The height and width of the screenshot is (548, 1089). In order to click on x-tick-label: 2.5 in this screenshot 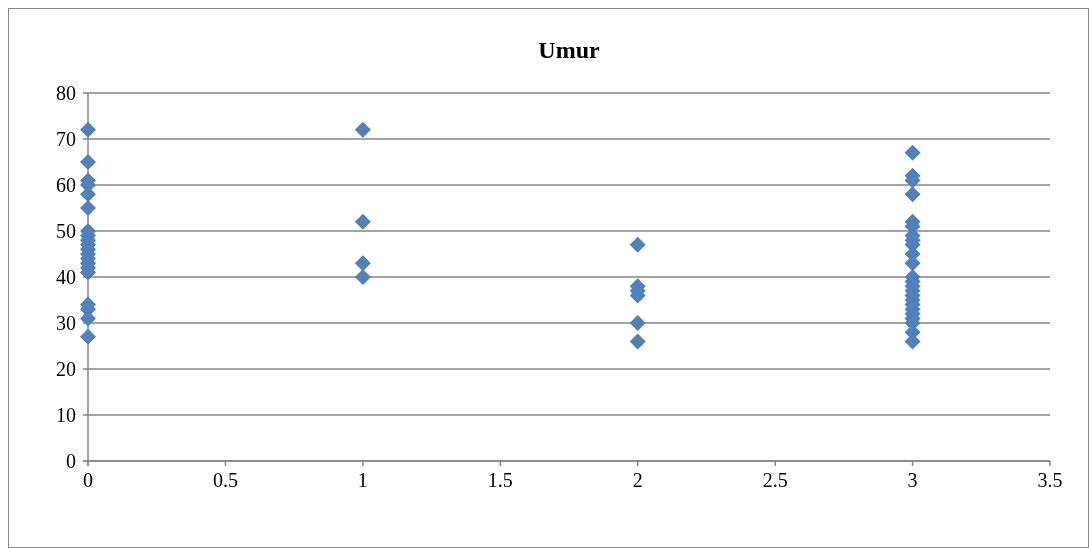, I will do `click(775, 480)`.